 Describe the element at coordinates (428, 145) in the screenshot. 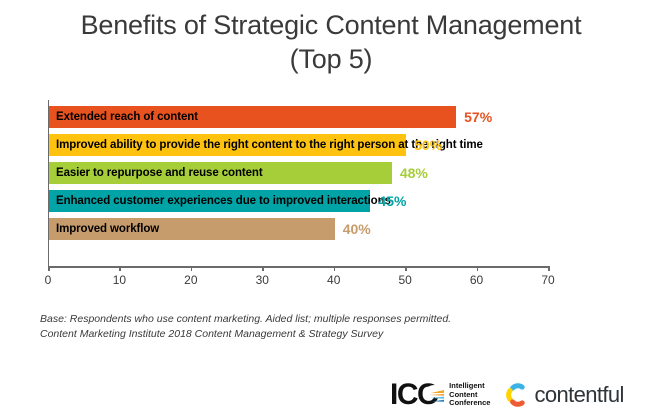

I see `bar-value-label: 50%` at that location.